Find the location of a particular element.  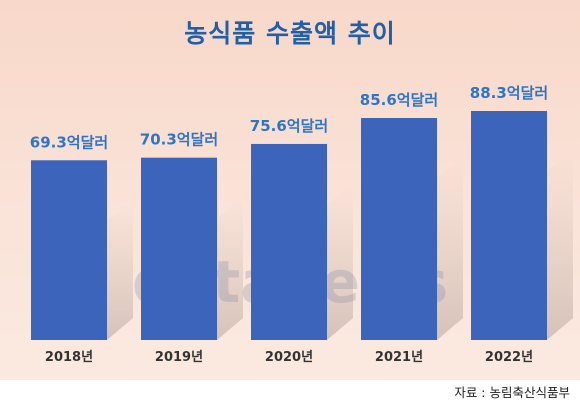

source-note: 자료 : 농림축산식품부 is located at coordinates (512, 392).